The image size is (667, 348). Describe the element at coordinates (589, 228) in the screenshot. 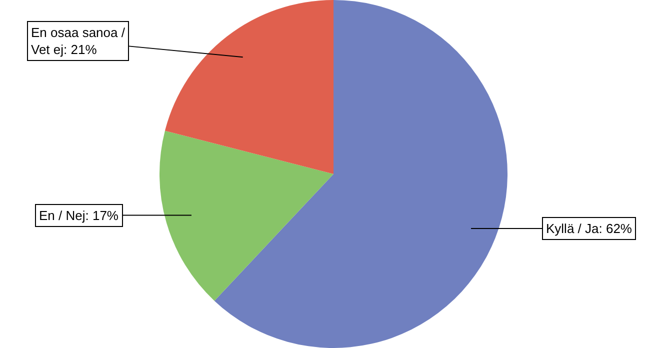

I see `slice-label: Kyllä / Ja: 62%` at that location.